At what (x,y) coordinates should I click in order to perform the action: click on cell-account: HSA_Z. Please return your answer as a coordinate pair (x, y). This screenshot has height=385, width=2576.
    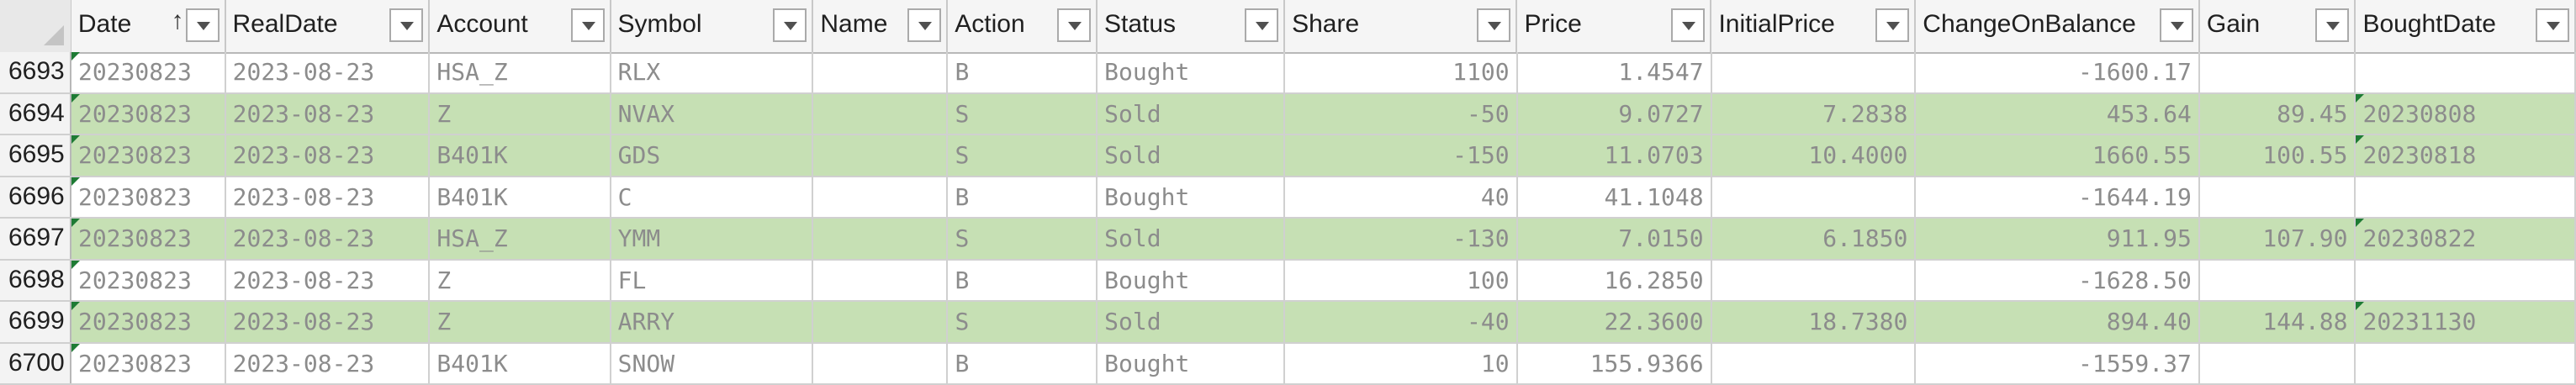
    Looking at the image, I should click on (520, 72).